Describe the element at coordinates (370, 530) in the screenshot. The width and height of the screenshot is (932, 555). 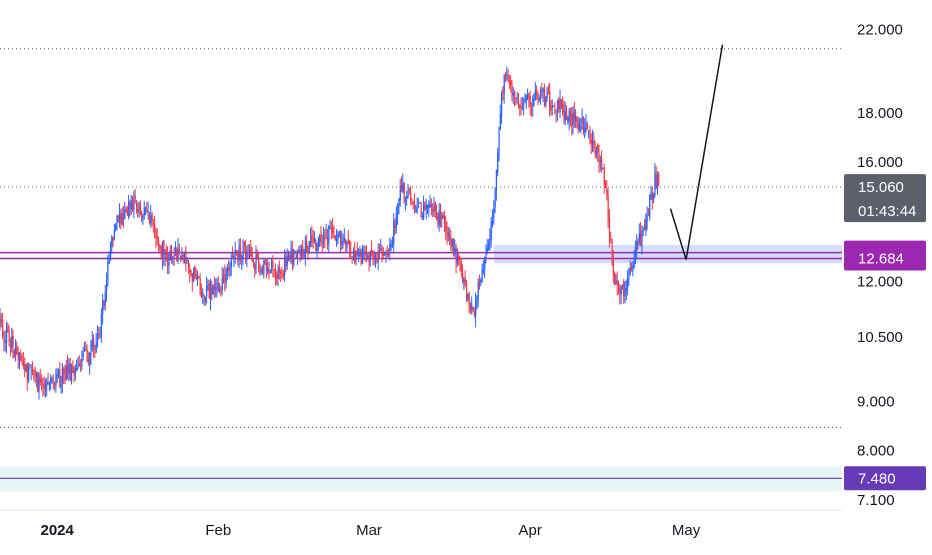
I see `x-axis: 2024 Feb Mar Apr May` at that location.